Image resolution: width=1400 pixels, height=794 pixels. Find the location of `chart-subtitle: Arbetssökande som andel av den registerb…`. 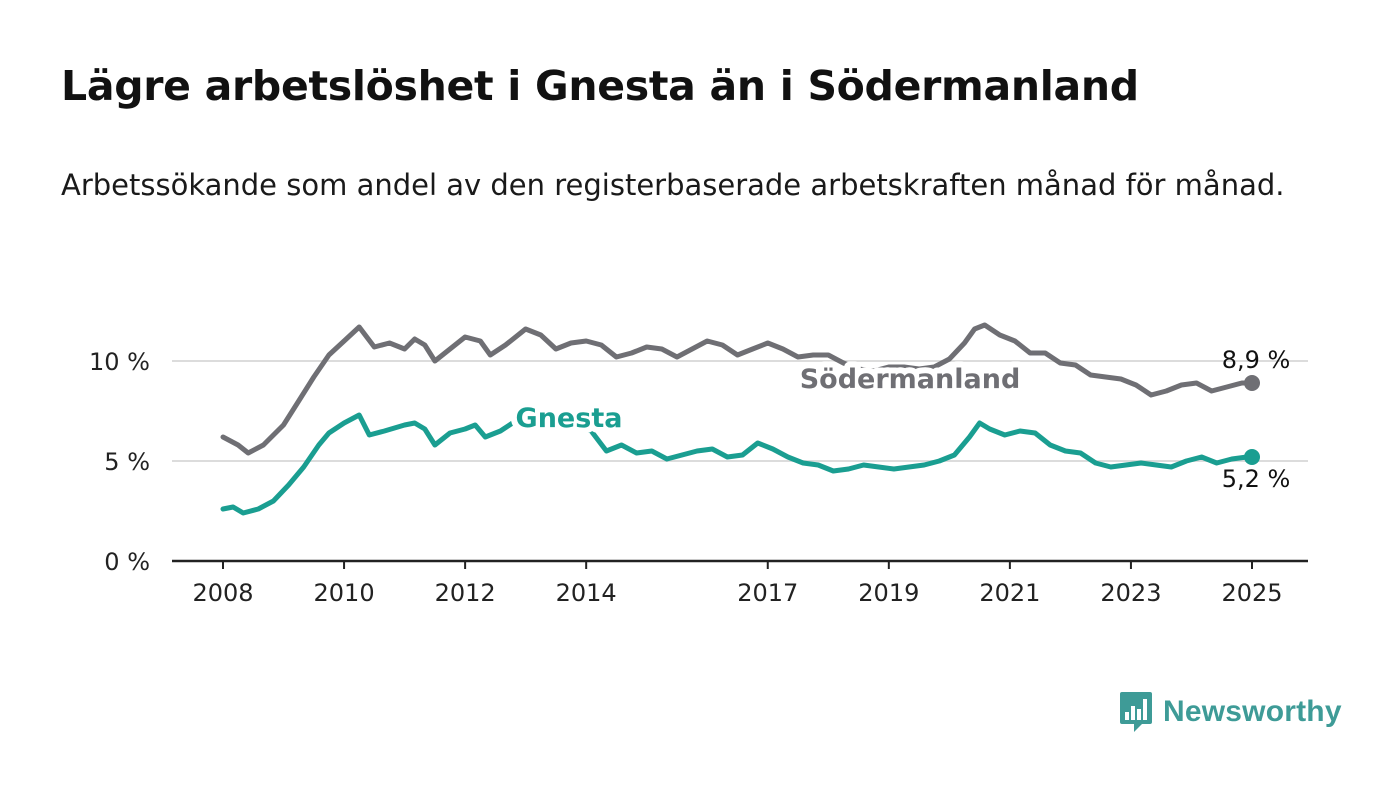

chart-subtitle: Arbetssökande som andel av den registerb… is located at coordinates (673, 185).